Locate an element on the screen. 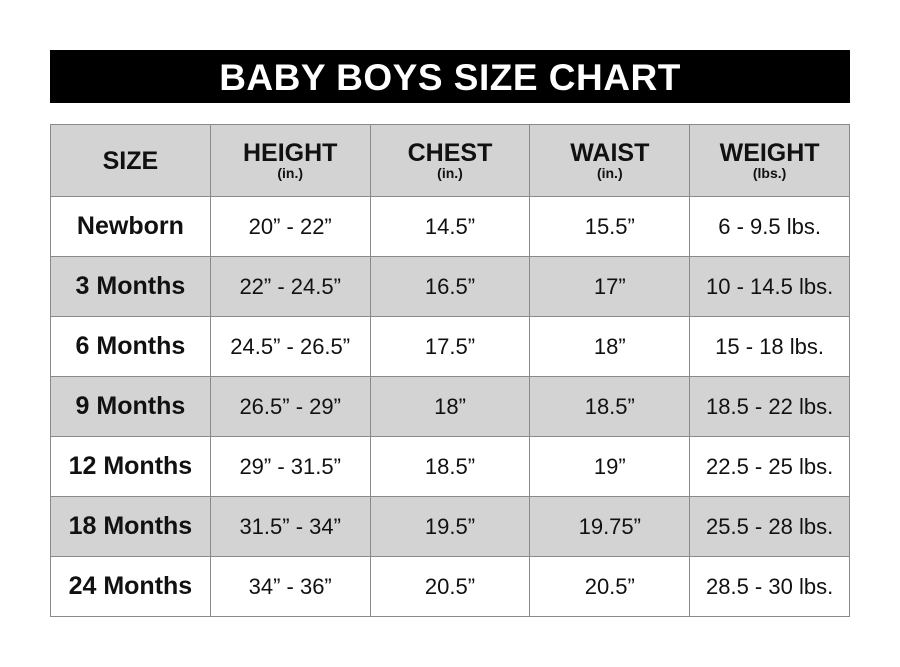 The height and width of the screenshot is (667, 900). value-cell: 22” - 24.5” is located at coordinates (290, 286).